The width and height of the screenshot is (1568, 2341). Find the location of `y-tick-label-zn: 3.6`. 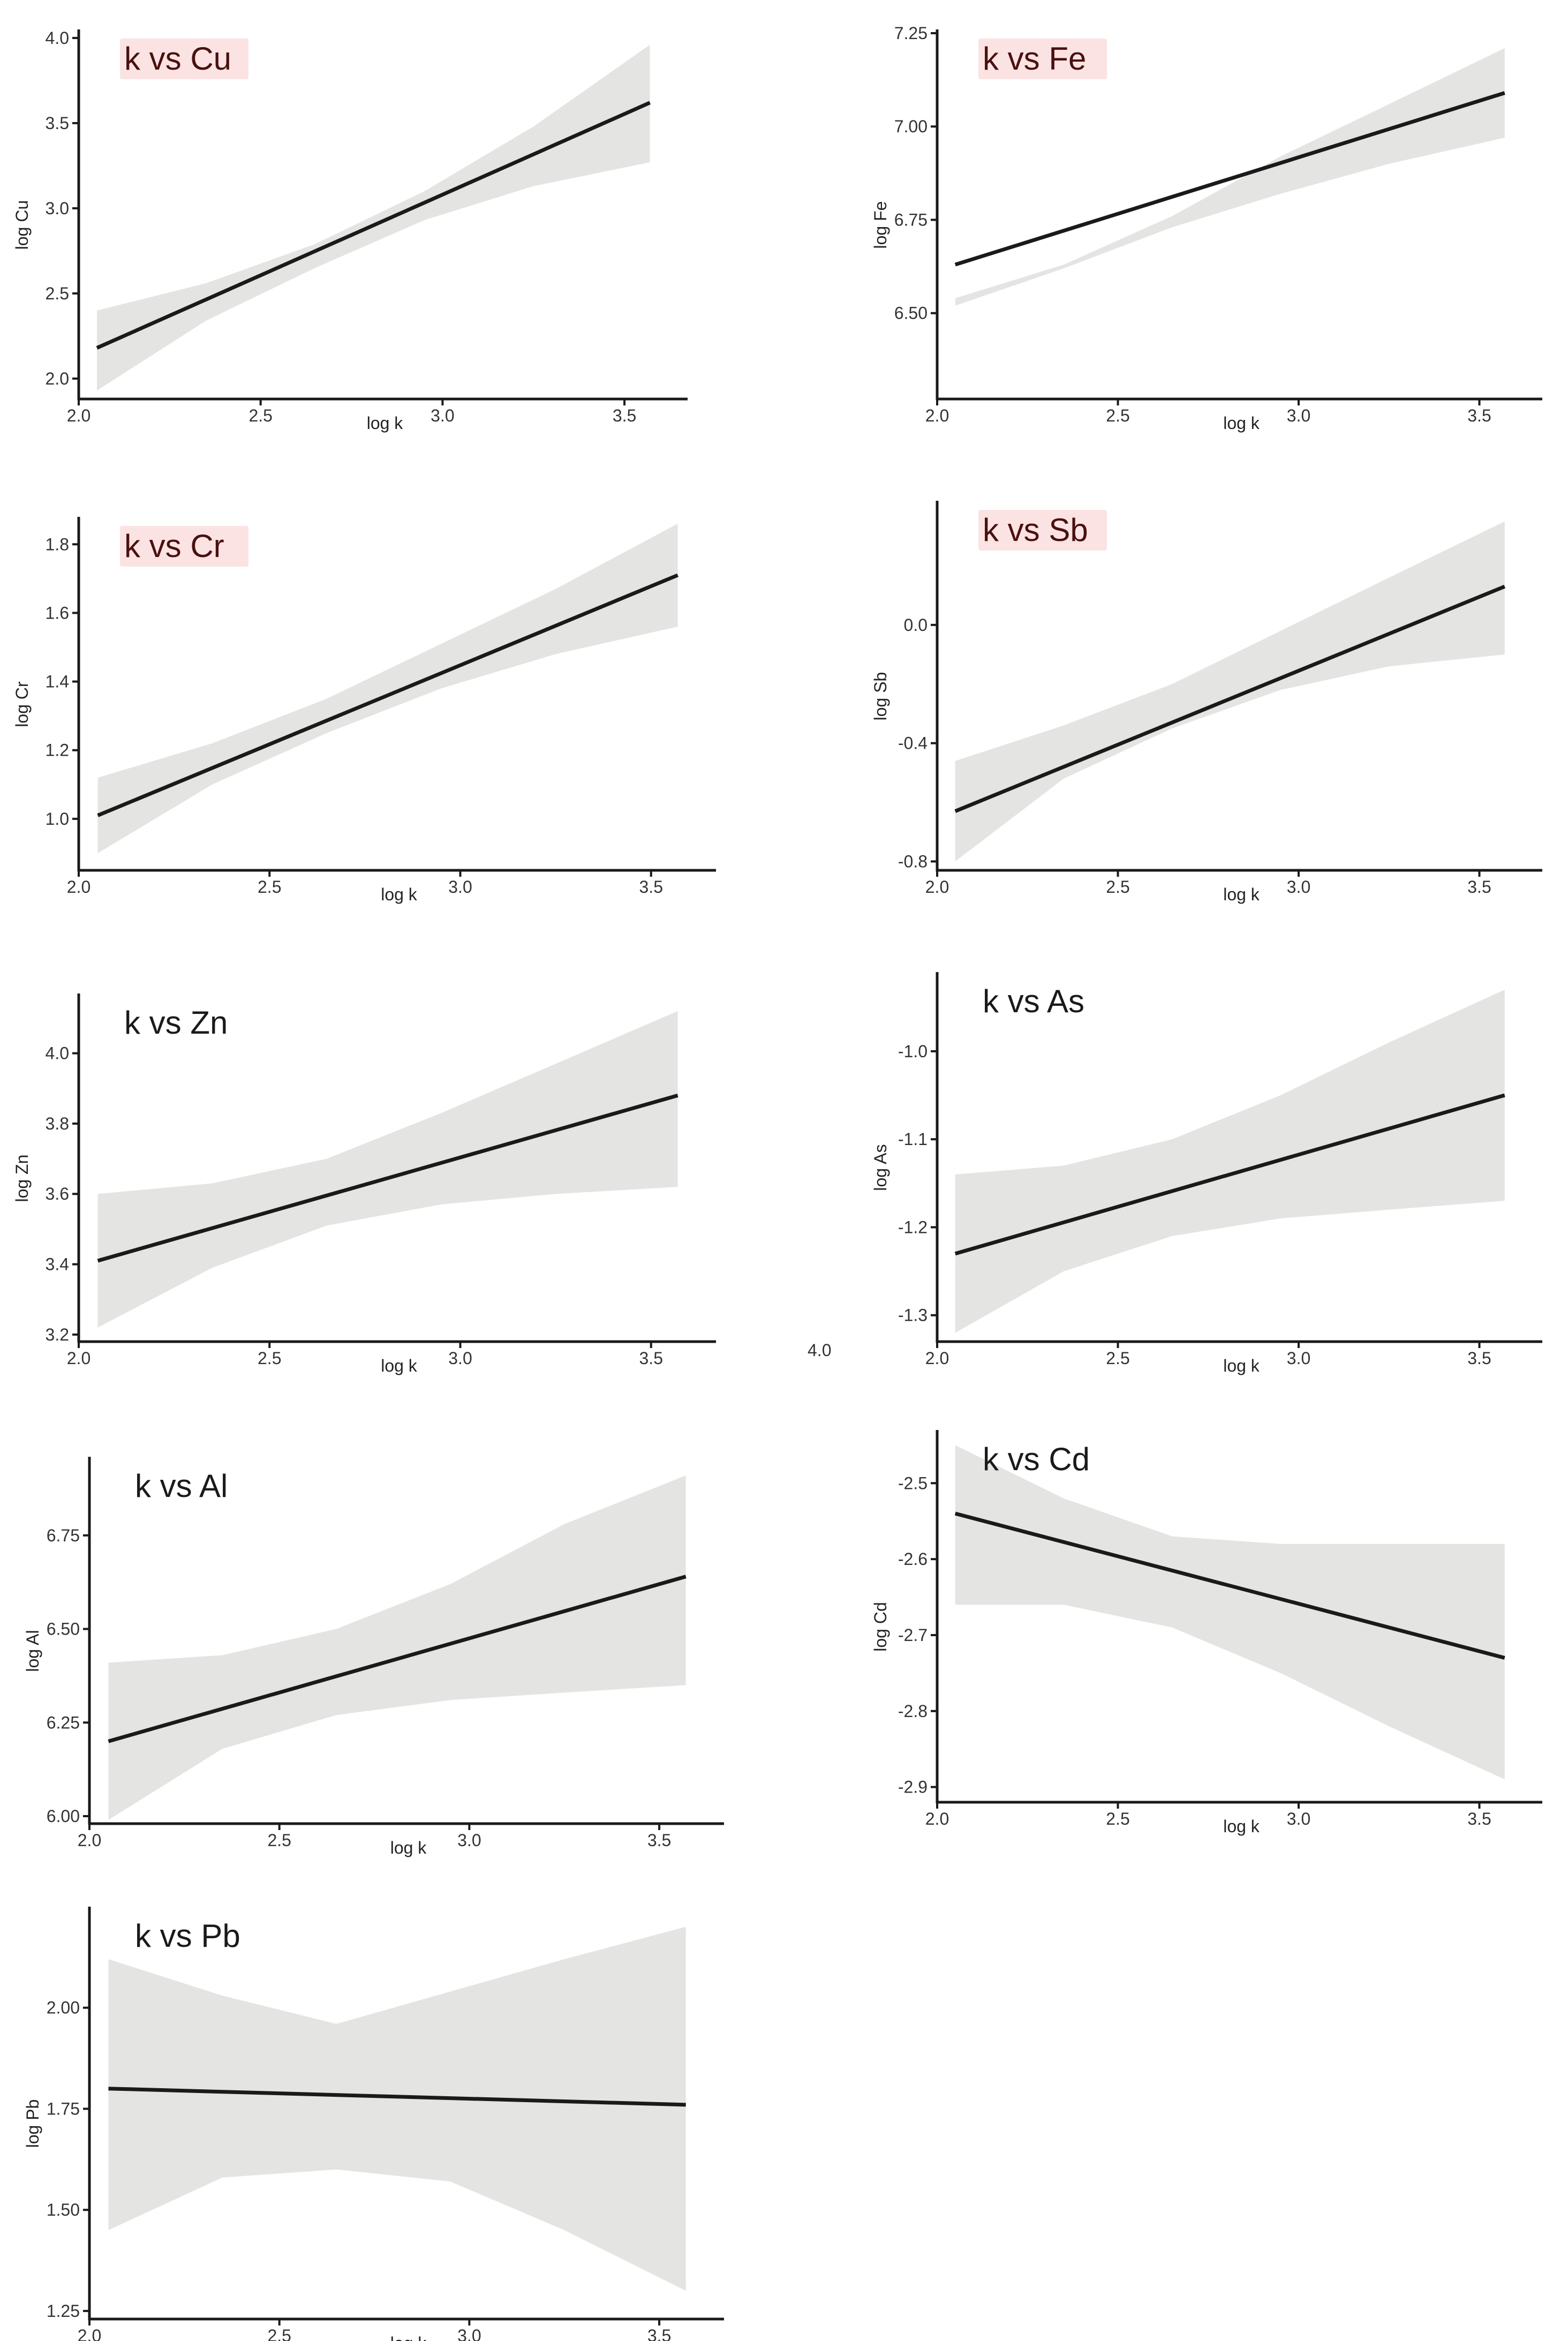

y-tick-label-zn: 3.6 is located at coordinates (58, 1193).